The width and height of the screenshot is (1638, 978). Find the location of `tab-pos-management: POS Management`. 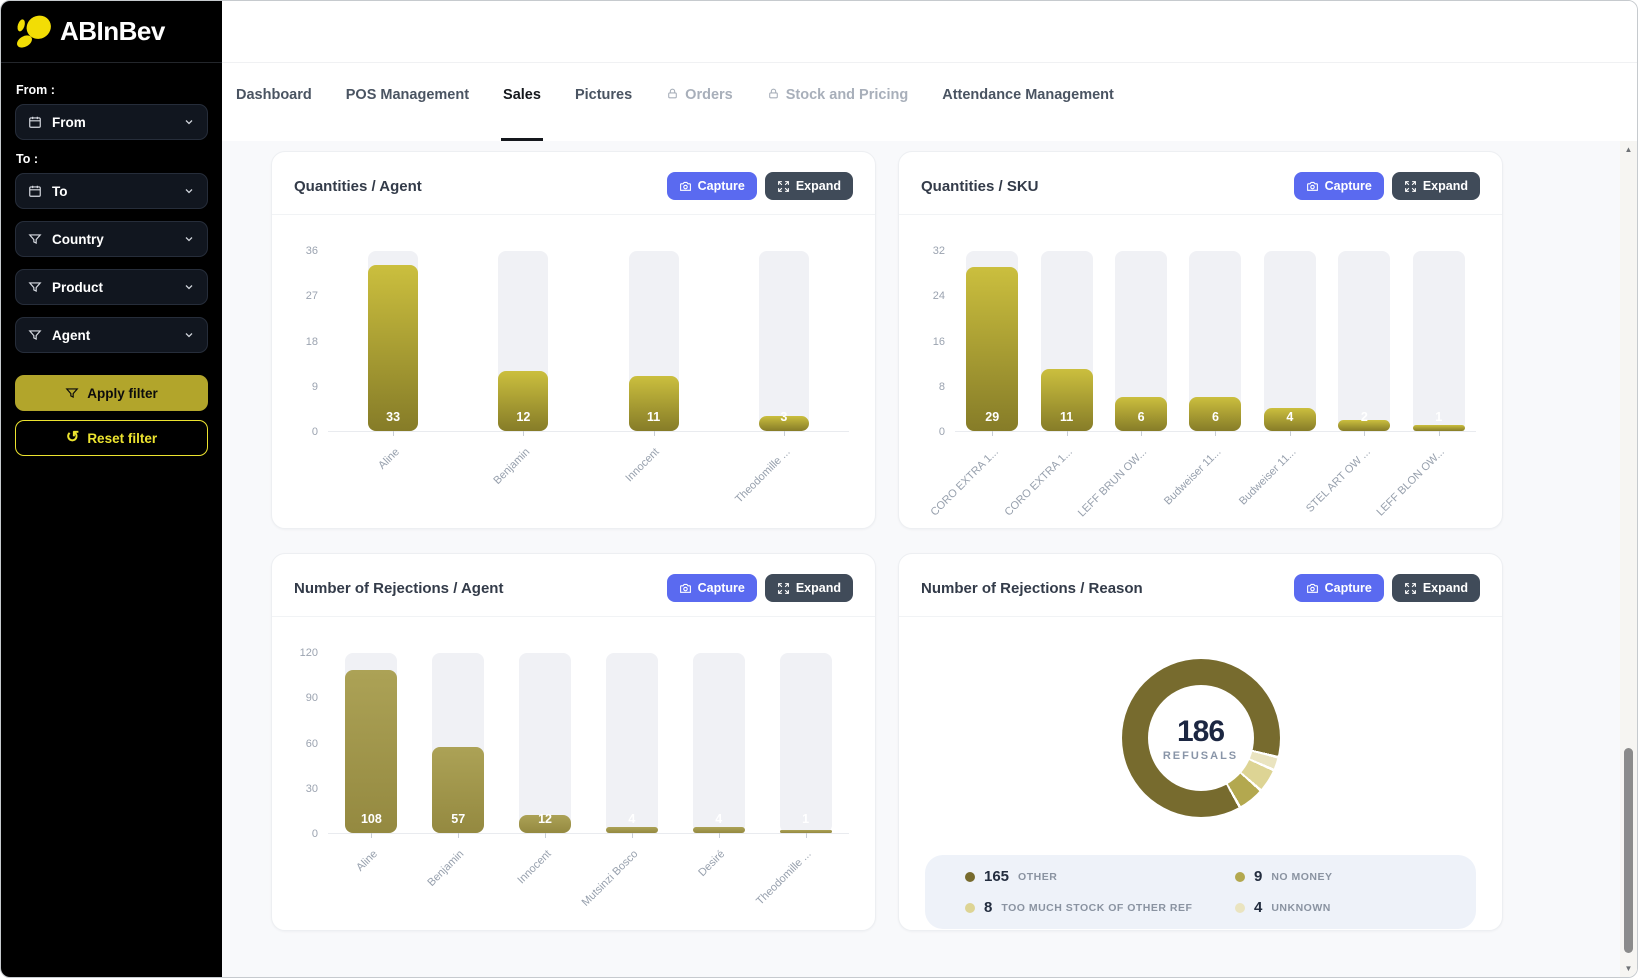

tab-pos-management: POS Management is located at coordinates (407, 114).